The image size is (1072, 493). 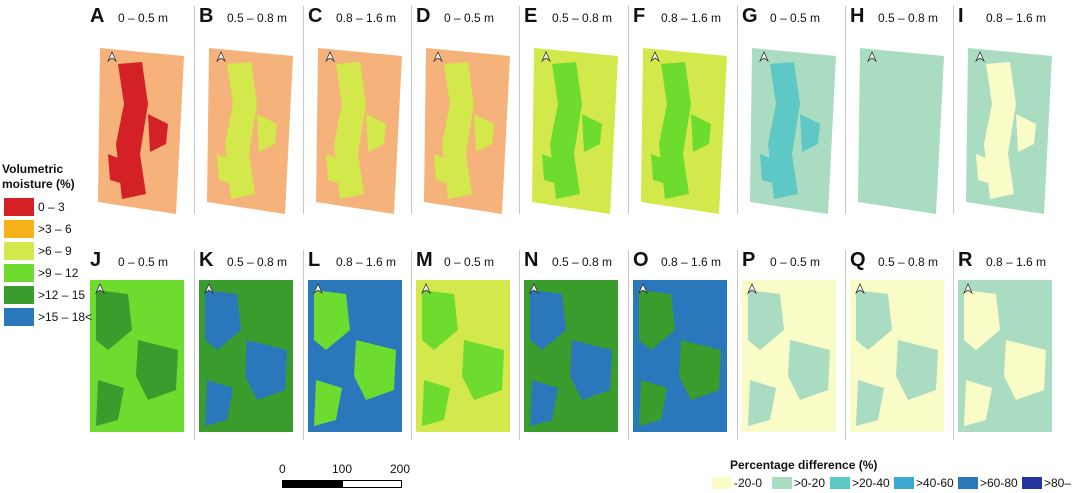 I want to click on map-panel-p: P 0 – 0.5 m, so click(x=792, y=353).